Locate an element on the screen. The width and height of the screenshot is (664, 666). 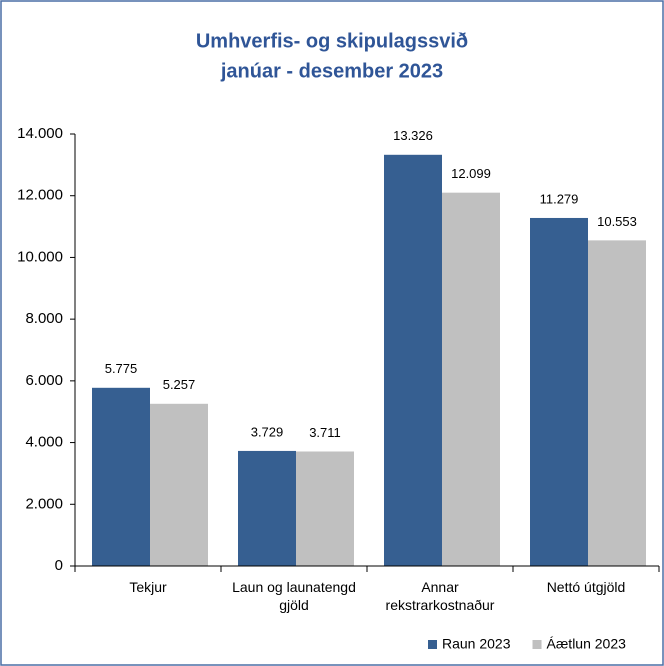
x-tick-label: Nettó útgjöld is located at coordinates (586, 587).